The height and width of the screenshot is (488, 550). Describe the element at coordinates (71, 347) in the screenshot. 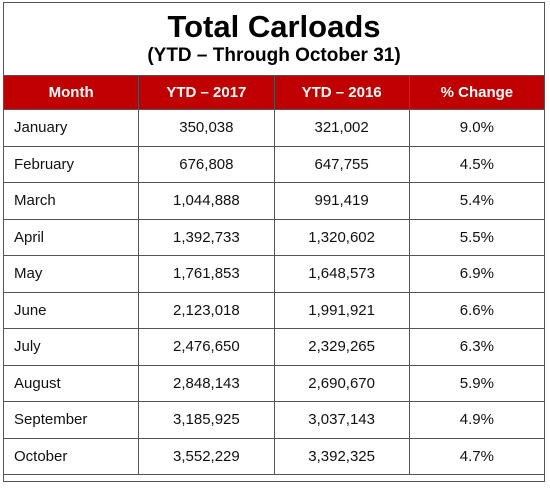

I see `table-cell: July` at that location.